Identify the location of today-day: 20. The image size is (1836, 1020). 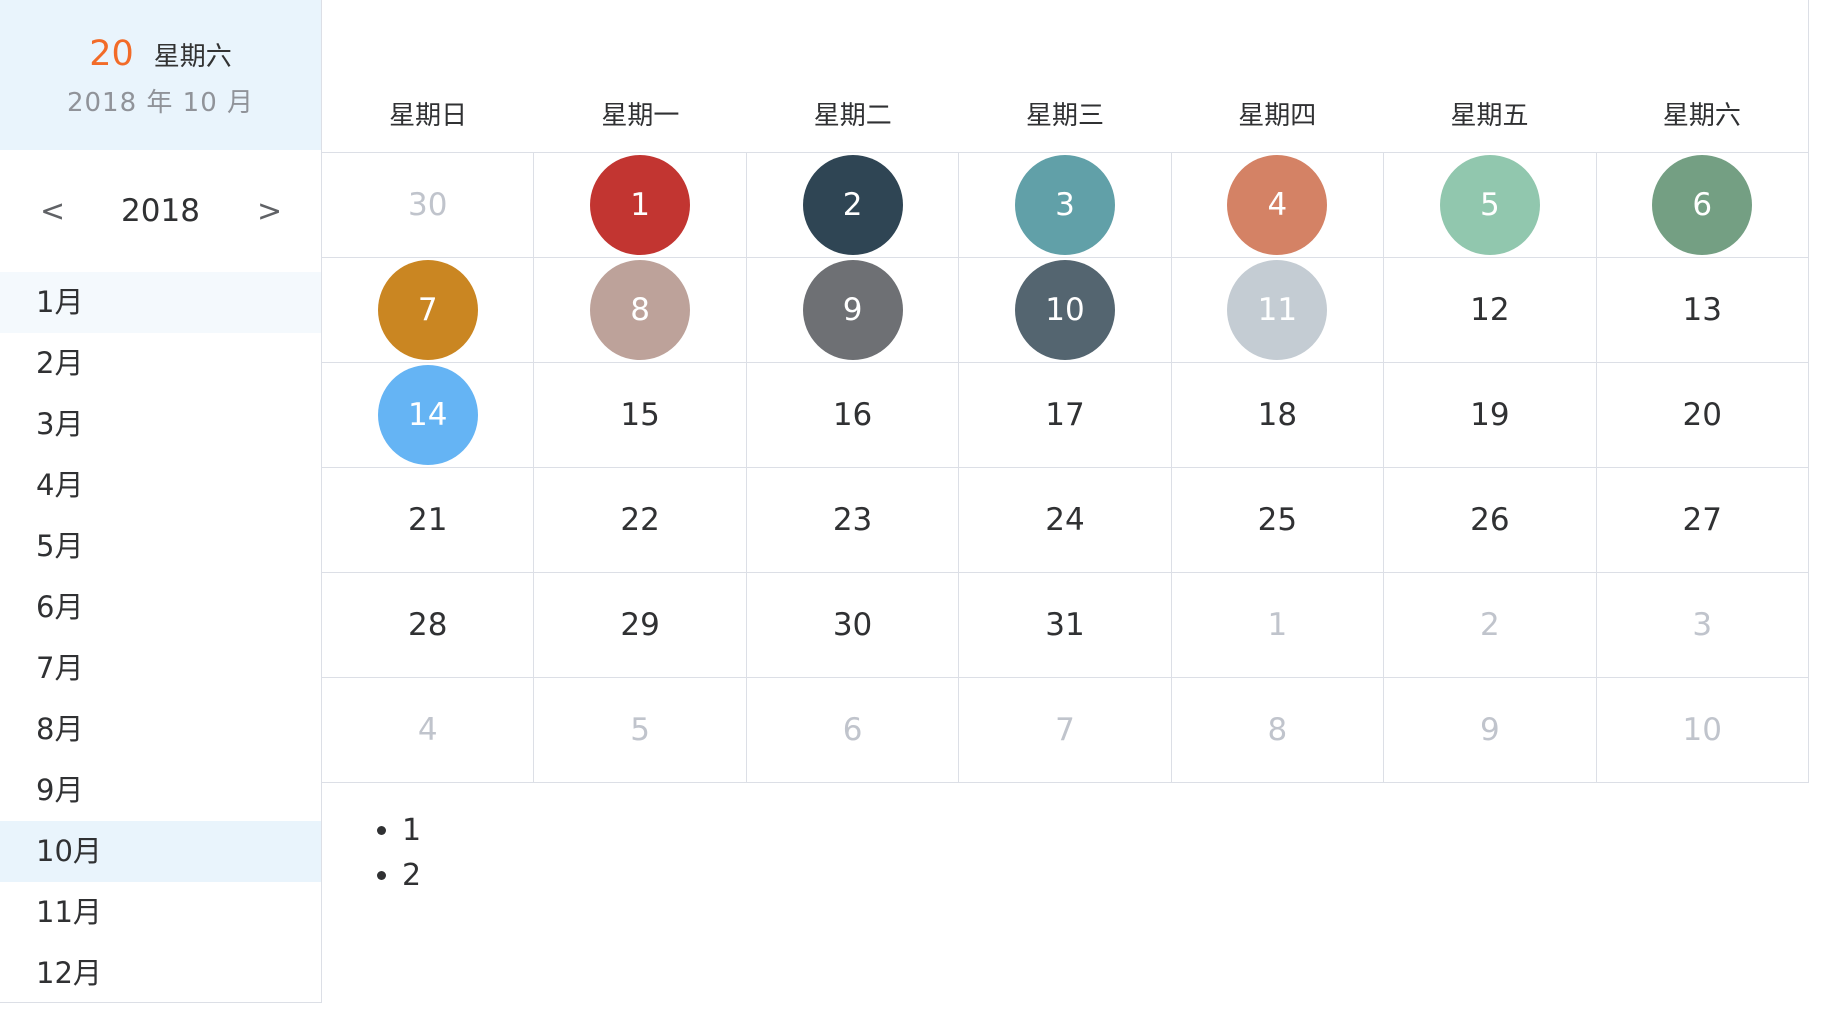
(111, 54).